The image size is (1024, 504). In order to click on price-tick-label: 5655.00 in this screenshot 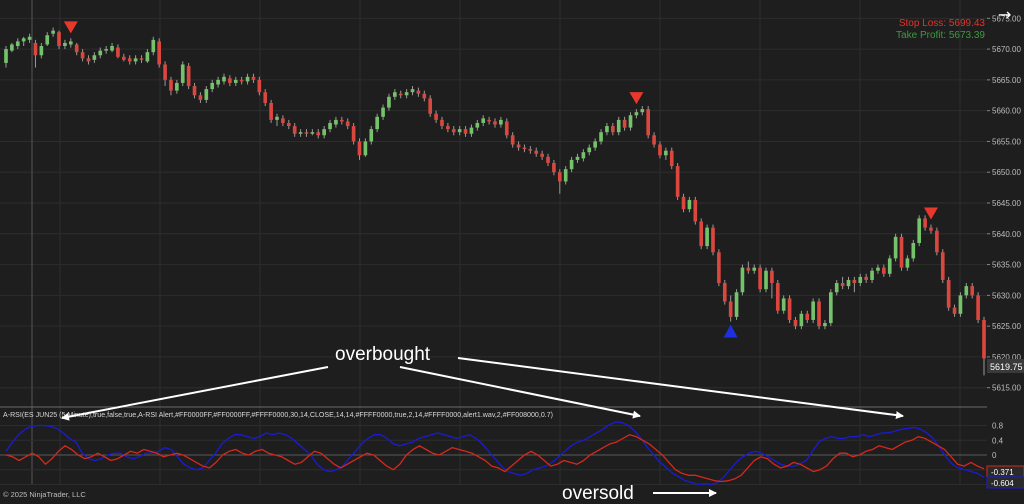, I will do `click(1006, 141)`.